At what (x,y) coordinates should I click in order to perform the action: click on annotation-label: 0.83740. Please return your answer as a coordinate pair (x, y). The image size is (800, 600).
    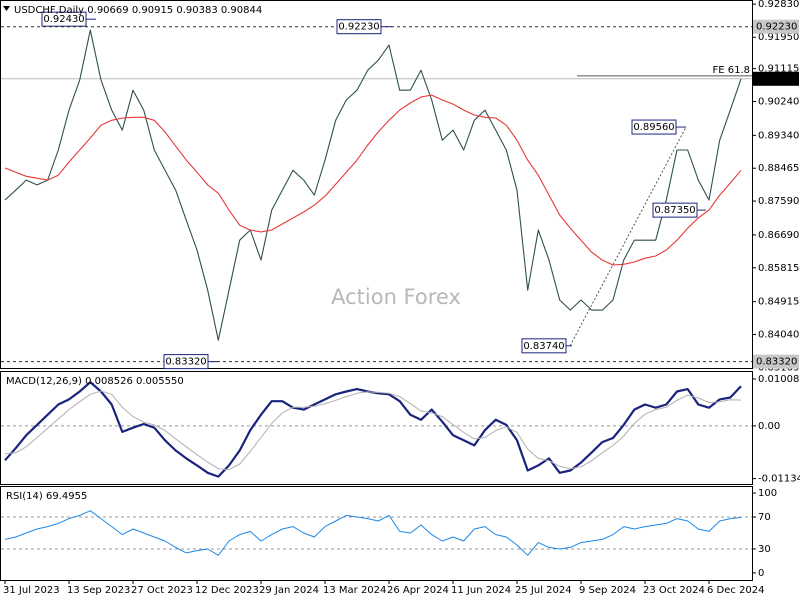
    Looking at the image, I should click on (543, 346).